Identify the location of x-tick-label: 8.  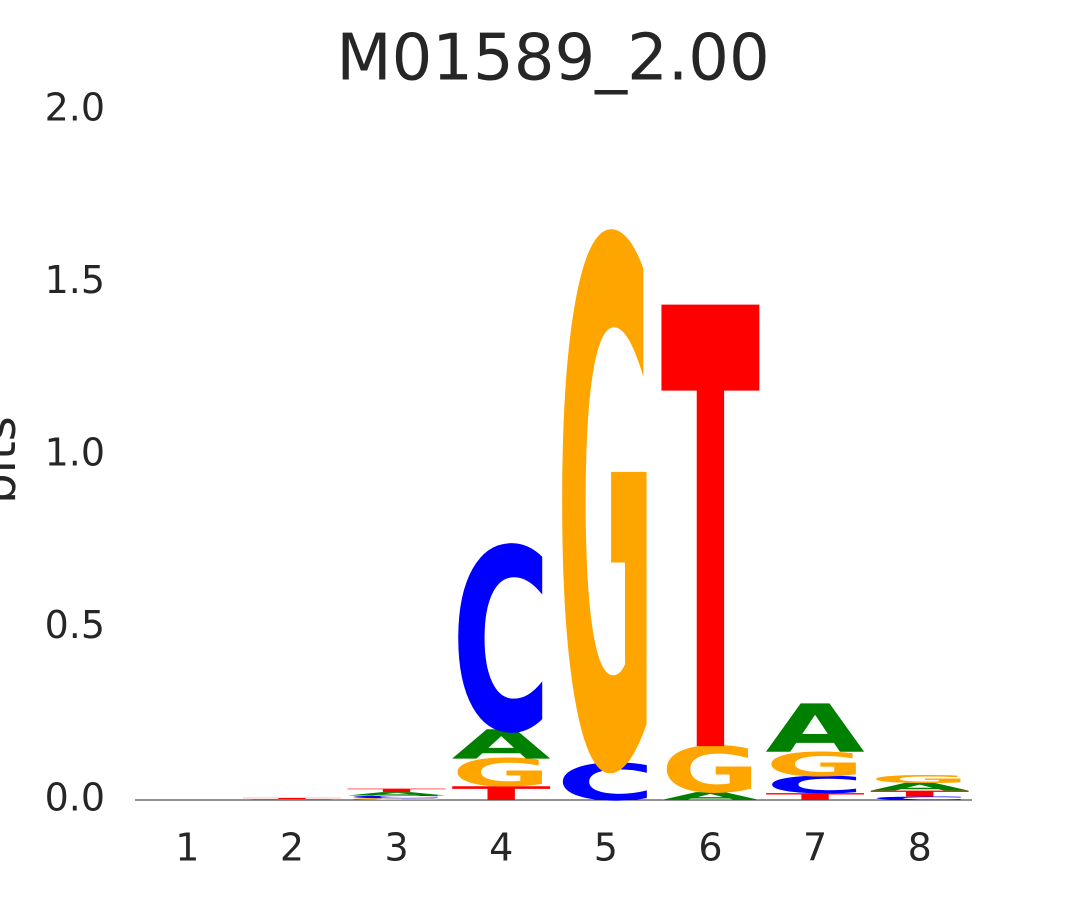
(920, 848).